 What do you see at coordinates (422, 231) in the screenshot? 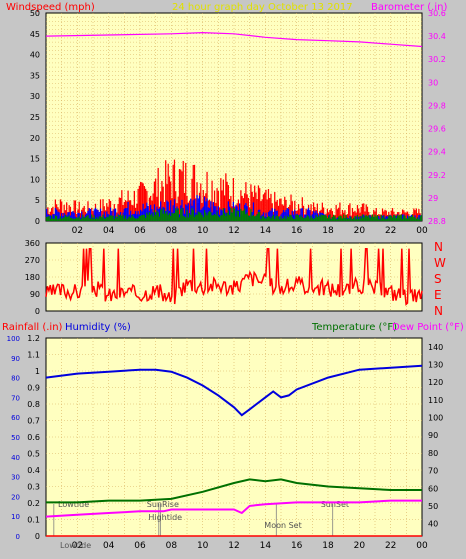
I see `x-tick-label: 00` at bounding box center [422, 231].